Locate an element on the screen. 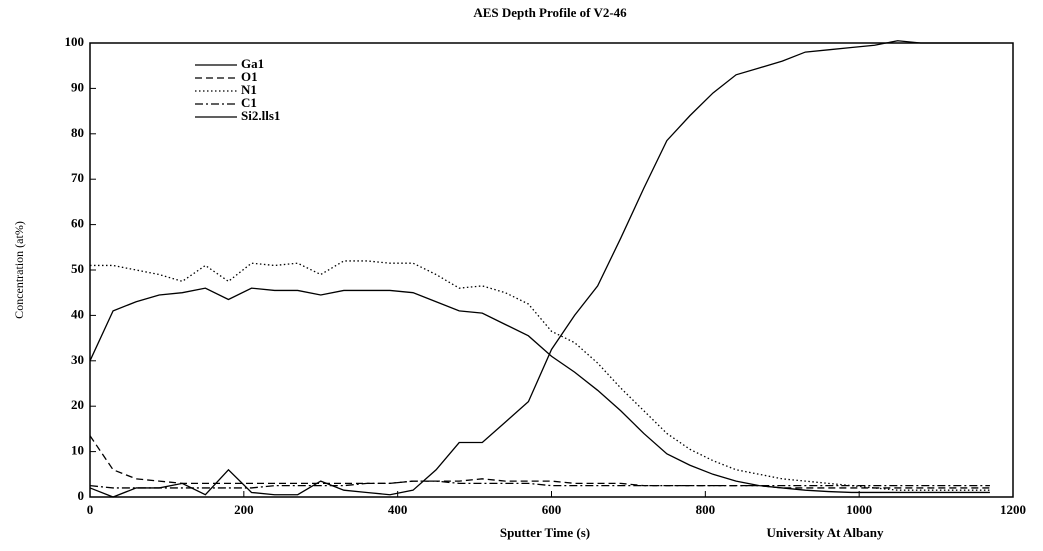  x-tick-label: 600 is located at coordinates (552, 509).